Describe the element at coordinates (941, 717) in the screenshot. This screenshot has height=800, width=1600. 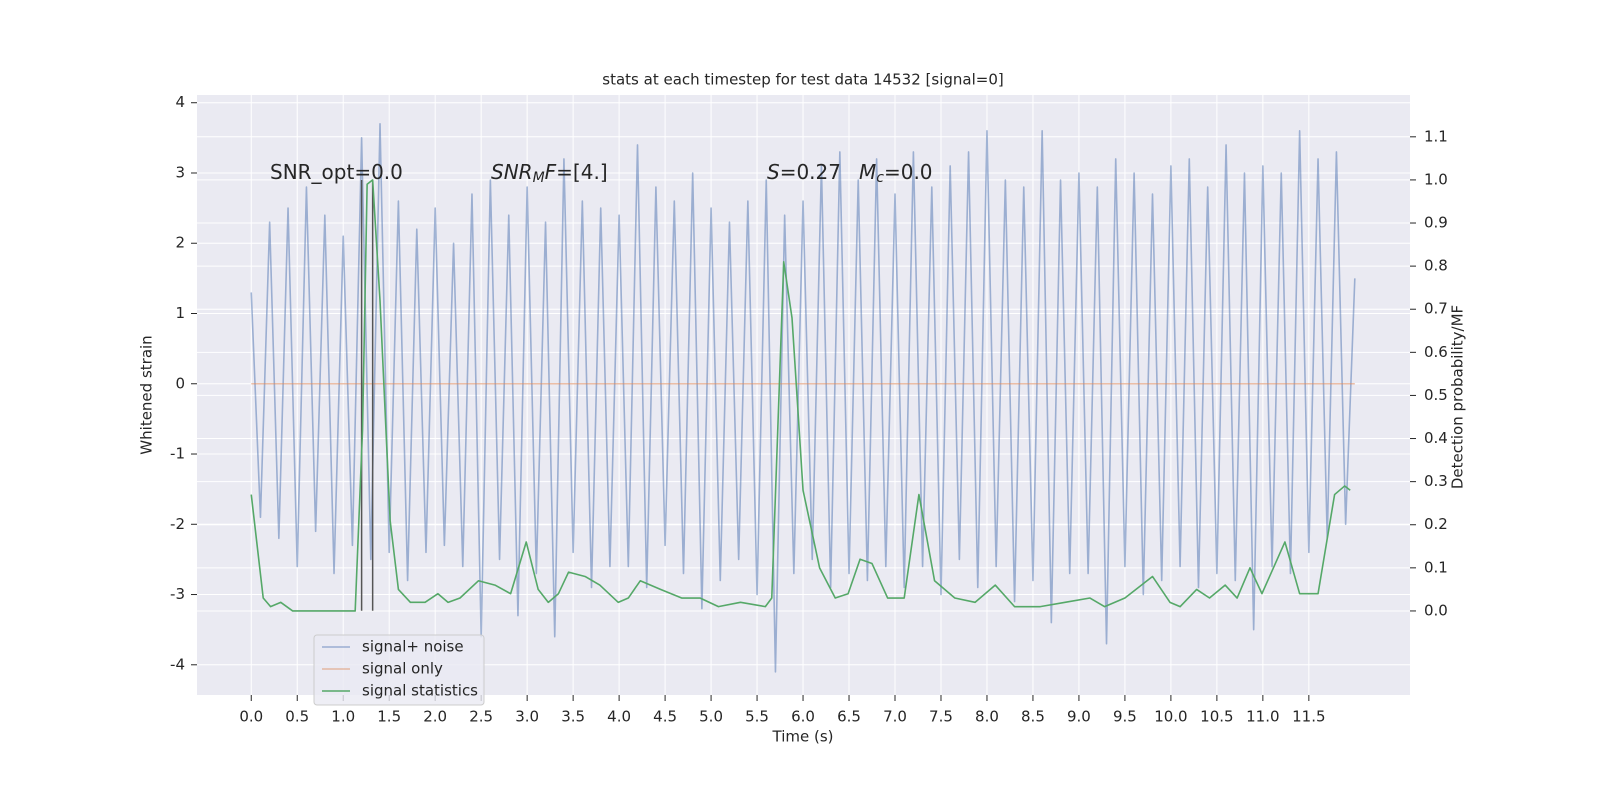
I see `x-tick-label: 7.5` at that location.